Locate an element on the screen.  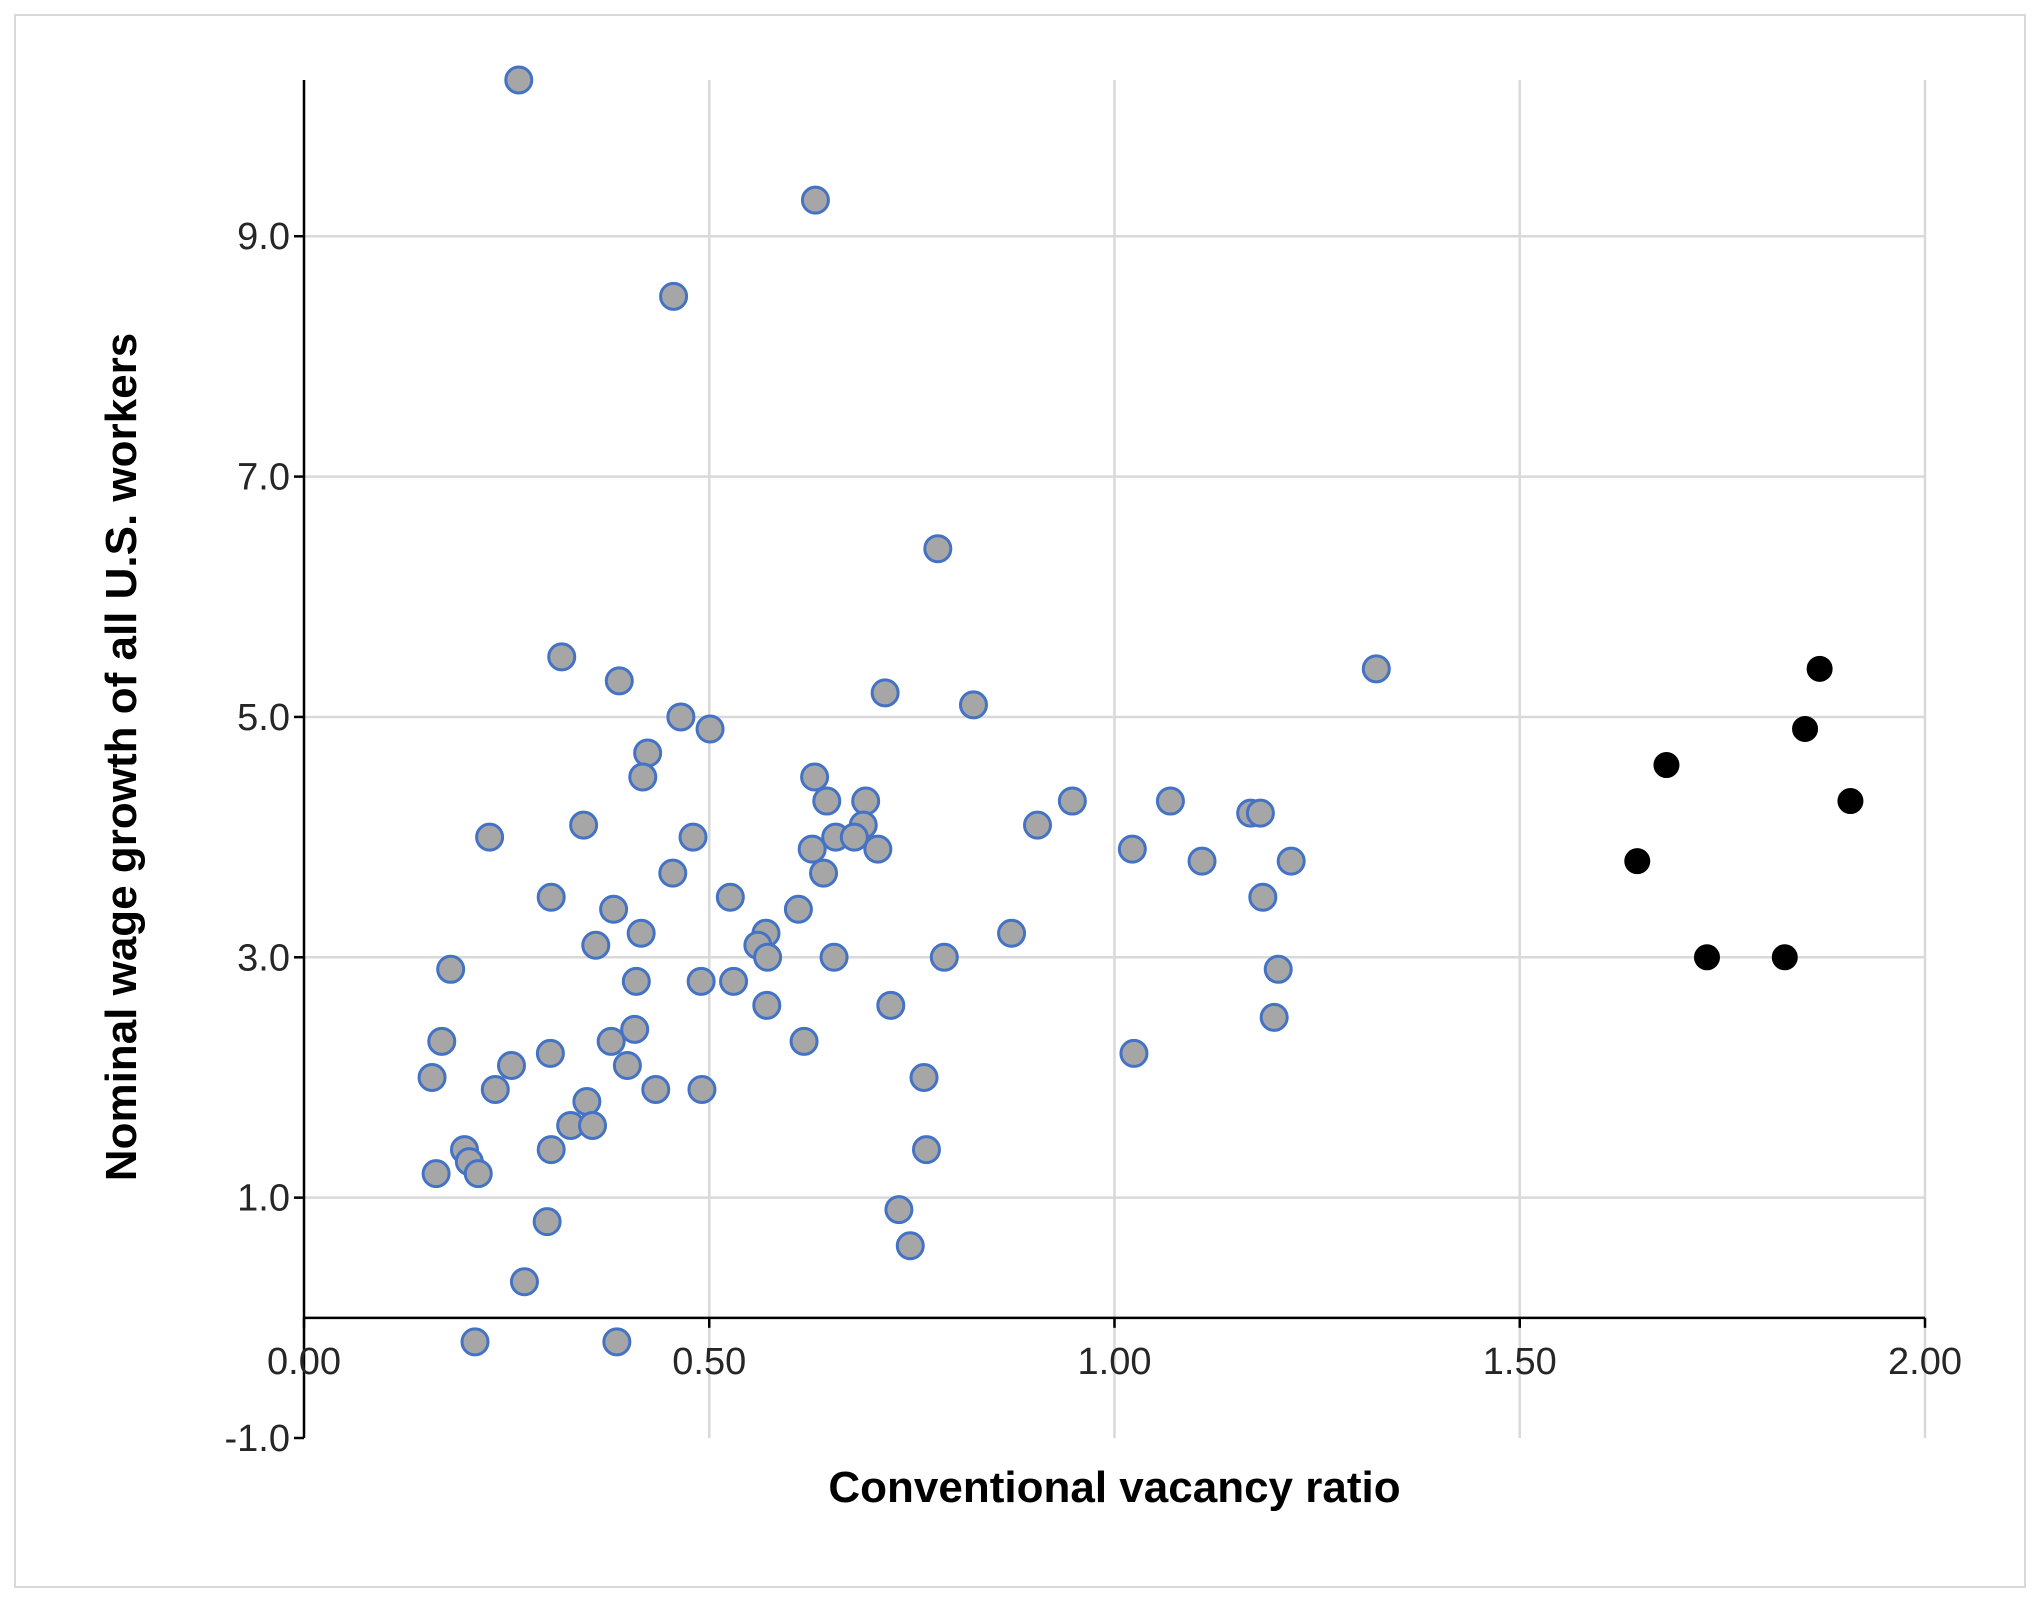
y-tick-label: 3.0 is located at coordinates (263, 958).